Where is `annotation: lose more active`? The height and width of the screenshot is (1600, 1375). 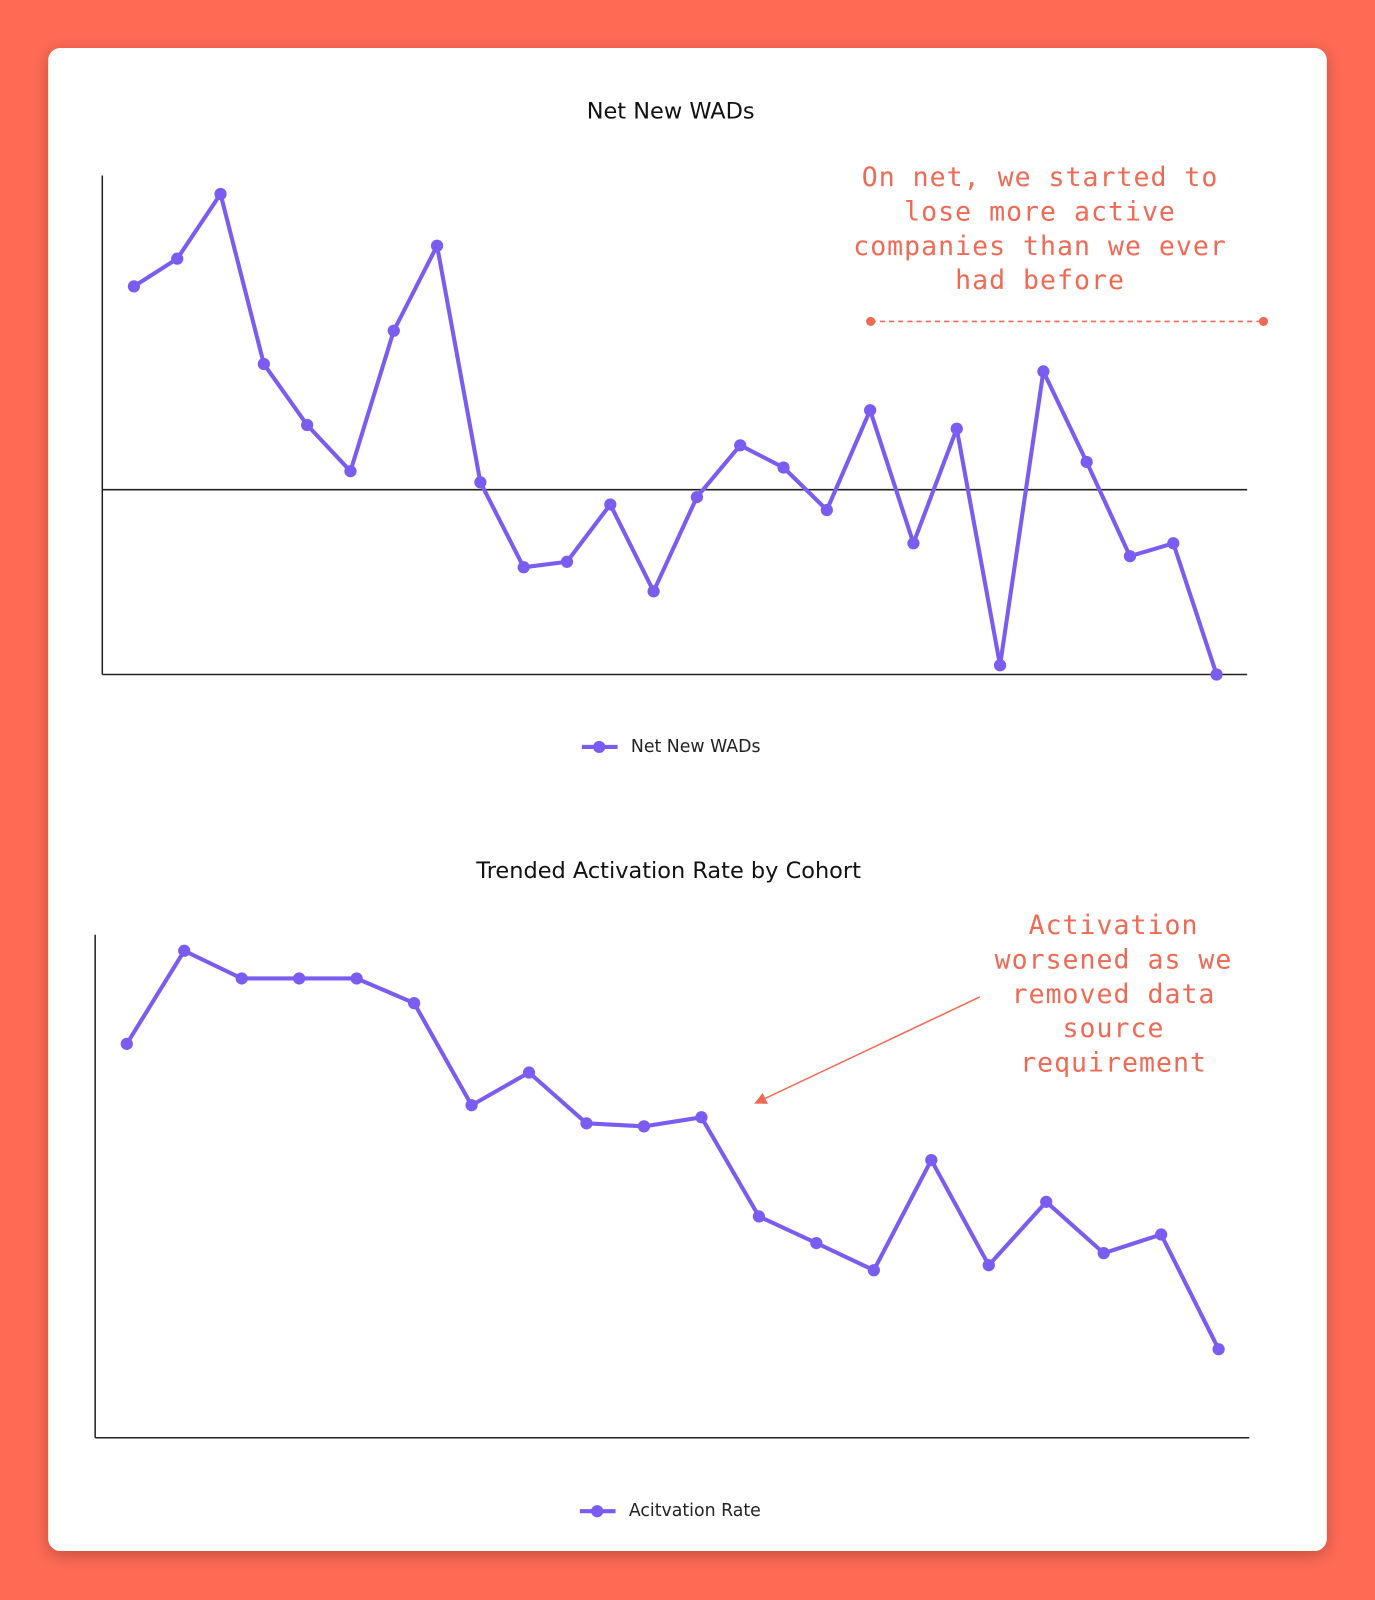
annotation: lose more active is located at coordinates (1040, 211).